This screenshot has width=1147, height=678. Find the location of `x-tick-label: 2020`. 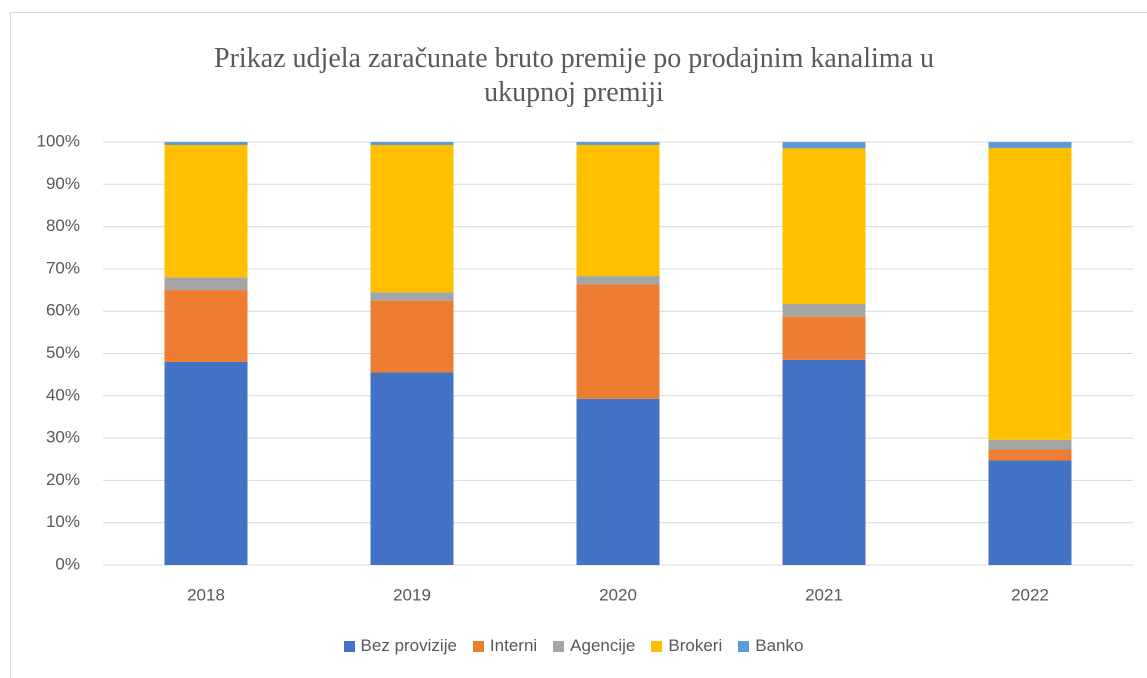

x-tick-label: 2020 is located at coordinates (618, 594).